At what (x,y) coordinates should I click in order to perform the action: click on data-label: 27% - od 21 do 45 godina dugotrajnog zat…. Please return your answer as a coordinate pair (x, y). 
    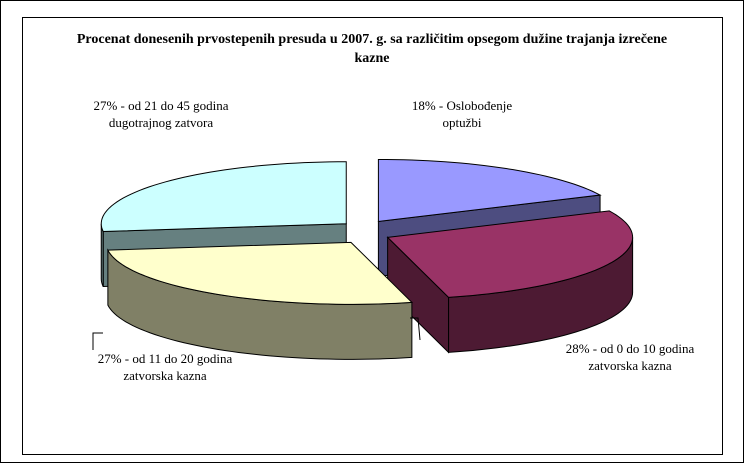
    Looking at the image, I should click on (161, 114).